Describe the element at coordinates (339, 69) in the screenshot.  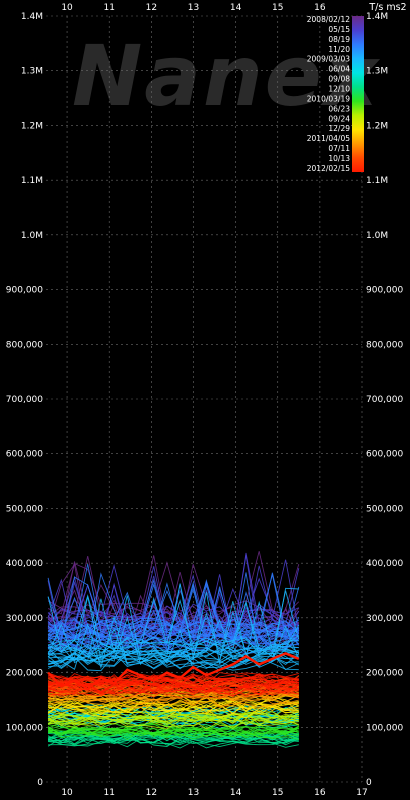
I see `legend-date-label: 06/04` at that location.